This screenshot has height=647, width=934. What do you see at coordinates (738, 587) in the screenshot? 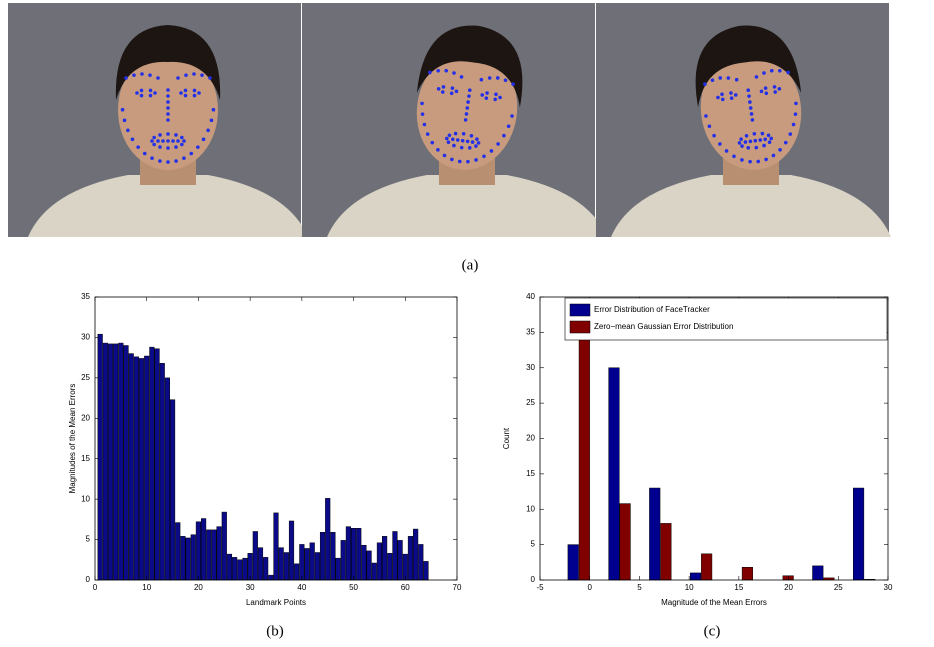
I see `x-tick-label: 15` at bounding box center [738, 587].